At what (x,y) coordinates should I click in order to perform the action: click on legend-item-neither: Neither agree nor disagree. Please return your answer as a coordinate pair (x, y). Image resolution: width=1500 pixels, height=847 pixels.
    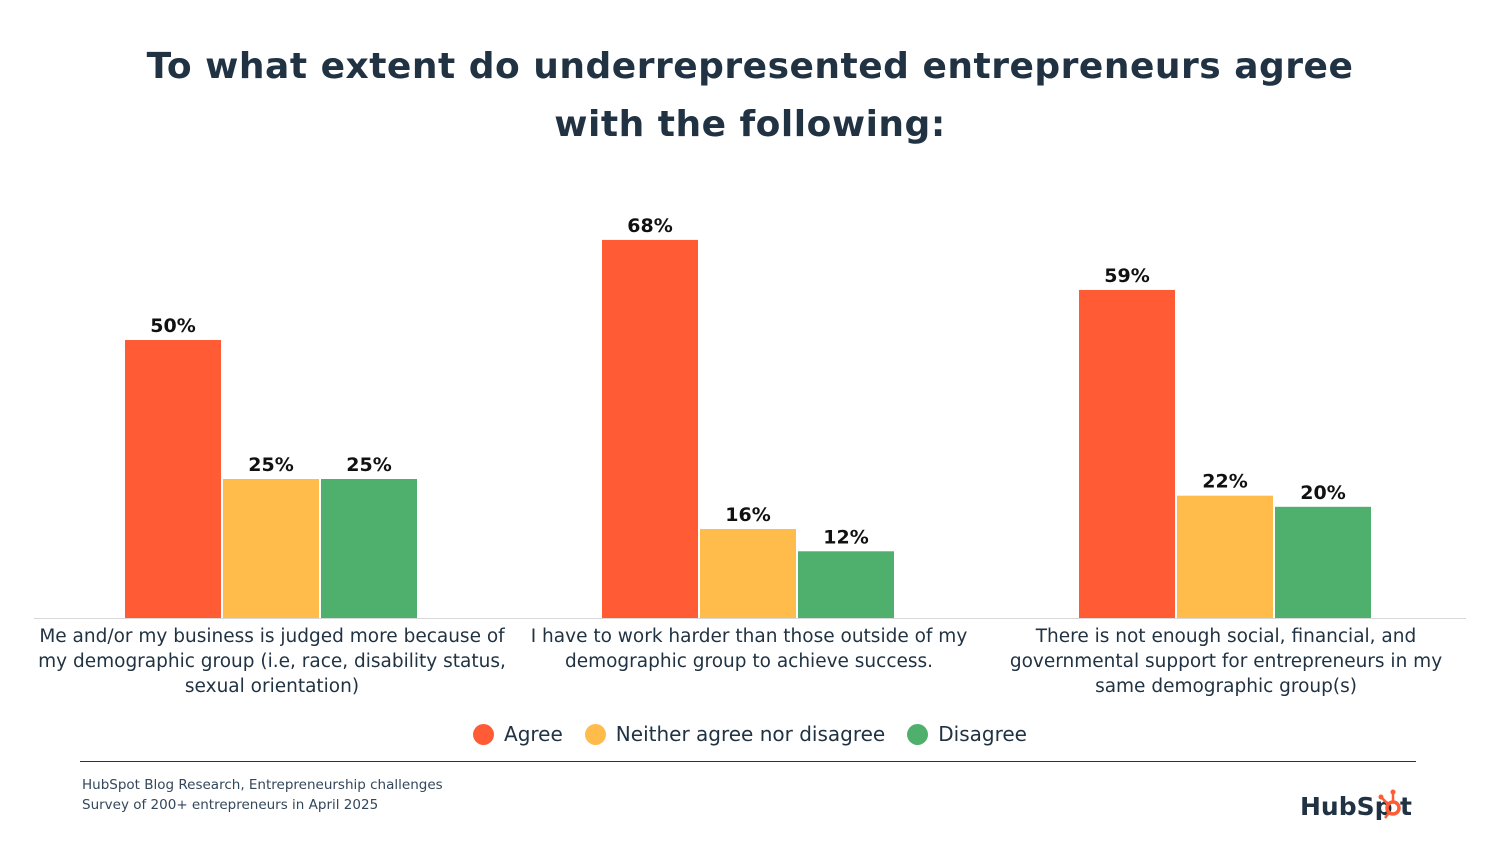
    Looking at the image, I should click on (735, 734).